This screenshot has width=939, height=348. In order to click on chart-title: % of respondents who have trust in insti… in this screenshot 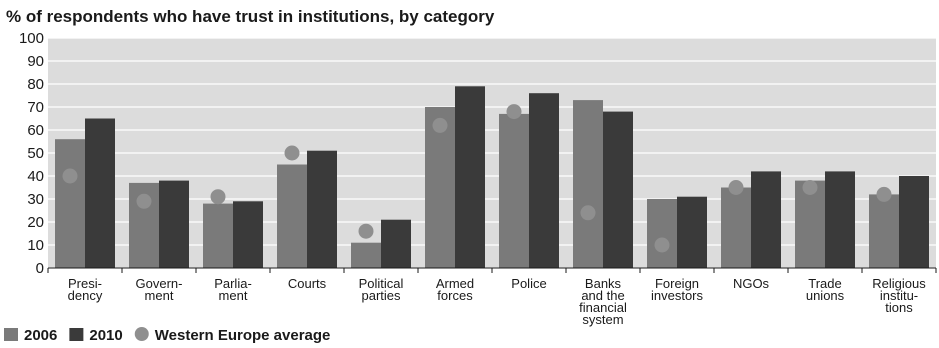, I will do `click(250, 16)`.